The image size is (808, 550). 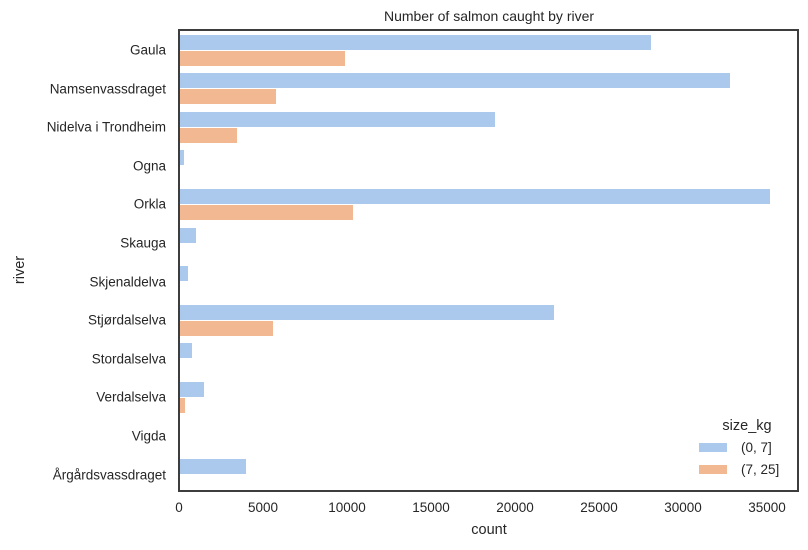 What do you see at coordinates (760, 469) in the screenshot?
I see `legend-label: (7, 25]` at bounding box center [760, 469].